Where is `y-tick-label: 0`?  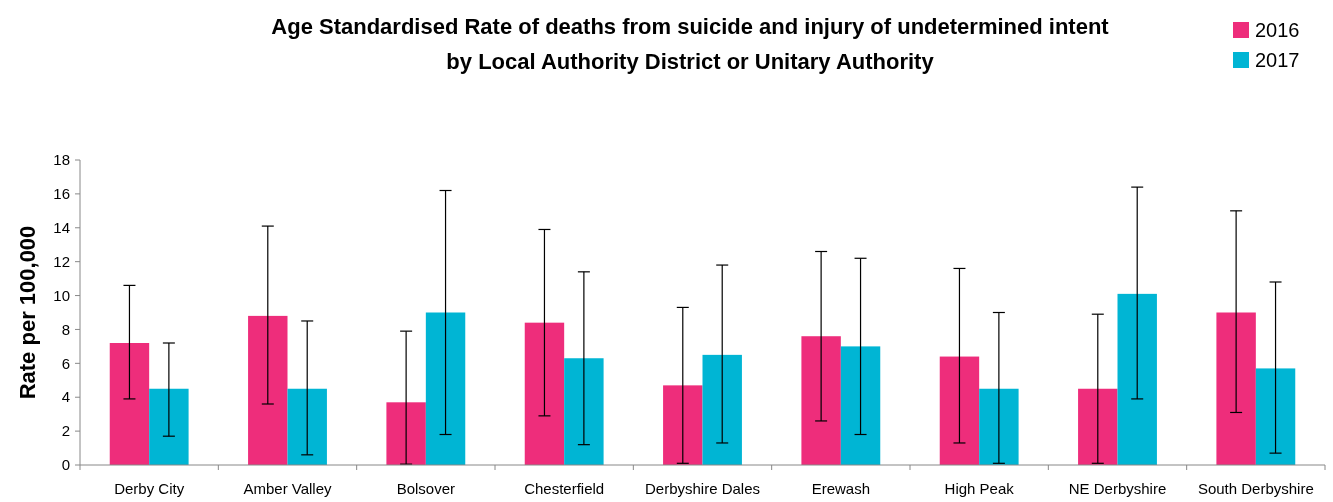
y-tick-label: 0 is located at coordinates (65, 465).